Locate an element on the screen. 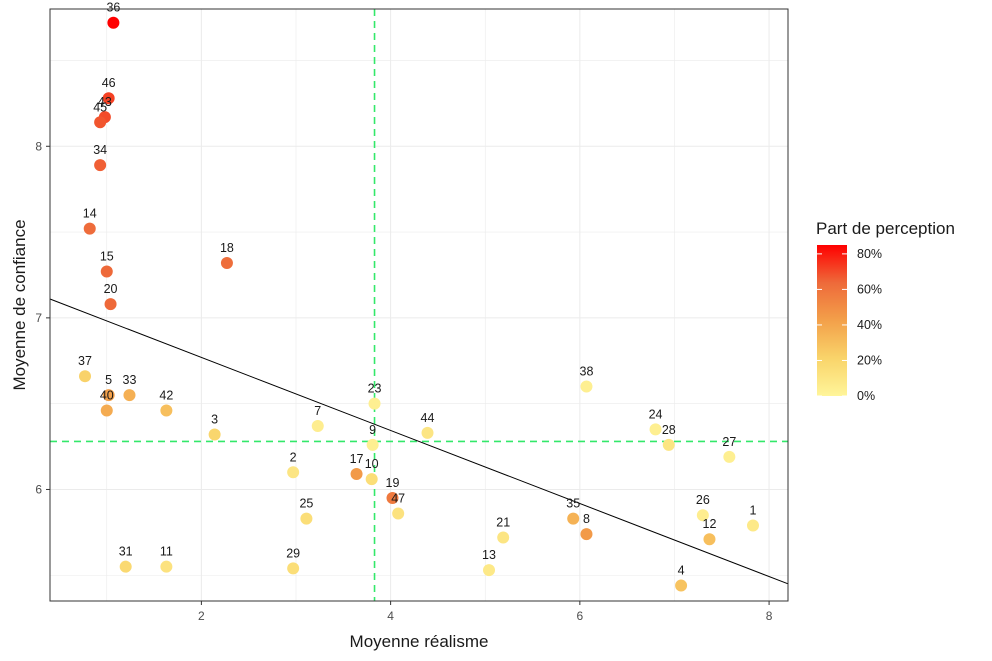 The height and width of the screenshot is (661, 992). color-legend: Part de perception 80% 60% 40% 20% 0% is located at coordinates (885, 311).